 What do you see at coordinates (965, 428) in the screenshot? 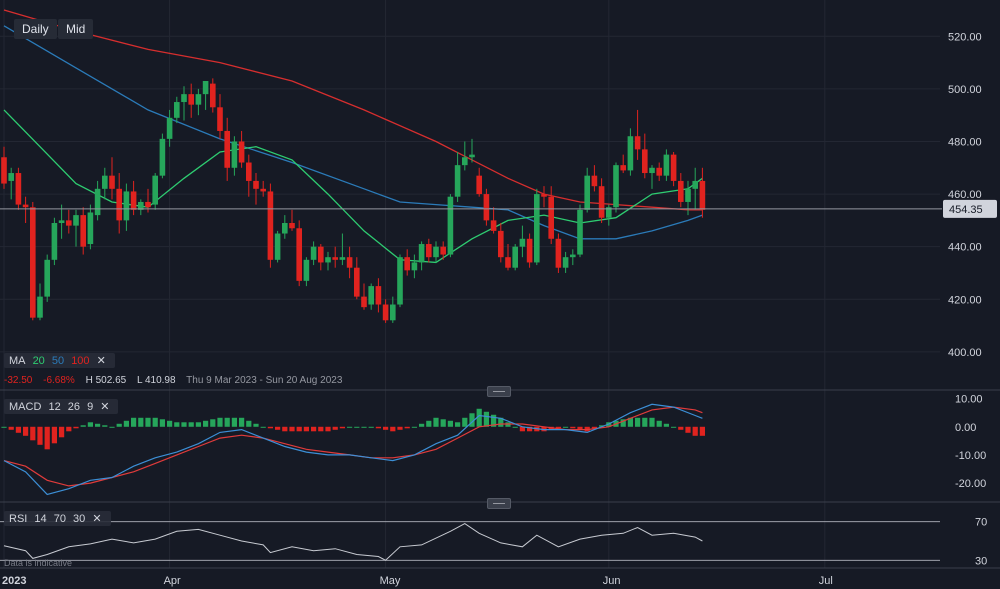
I see `macd-tick-label: 0.00` at bounding box center [965, 428].